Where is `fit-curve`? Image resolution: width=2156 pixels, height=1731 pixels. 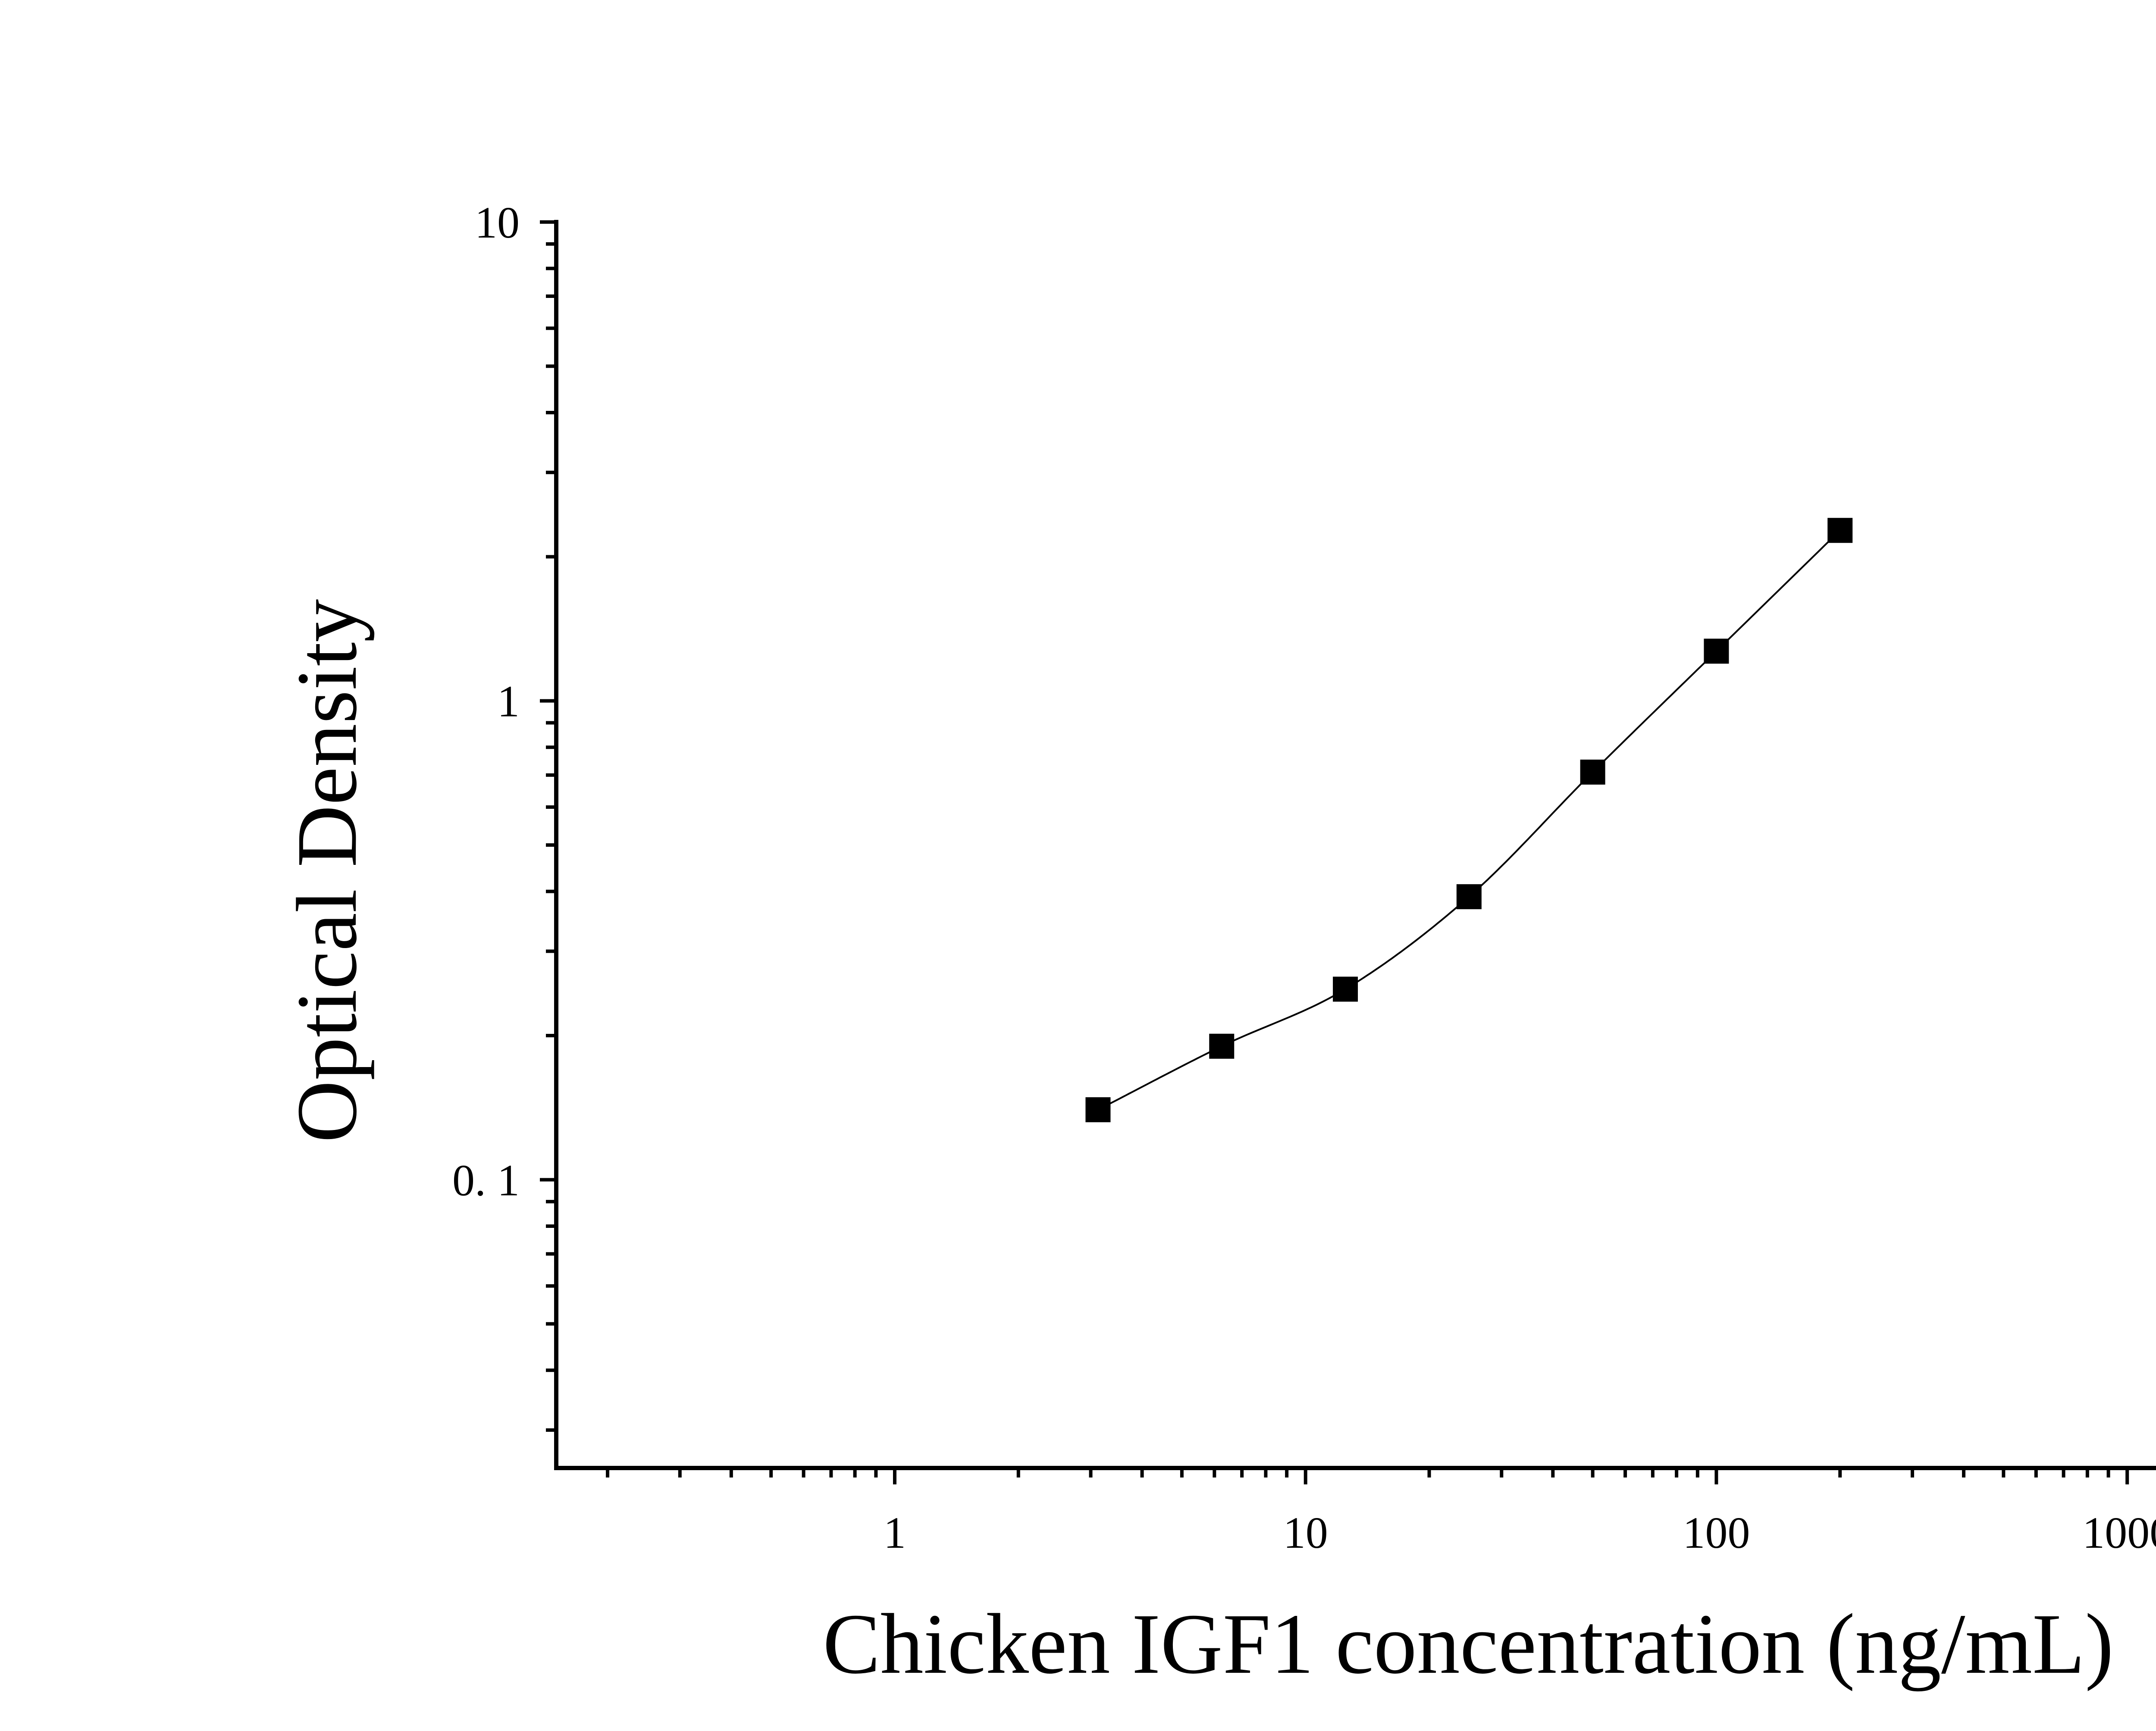 fit-curve is located at coordinates (1469, 820).